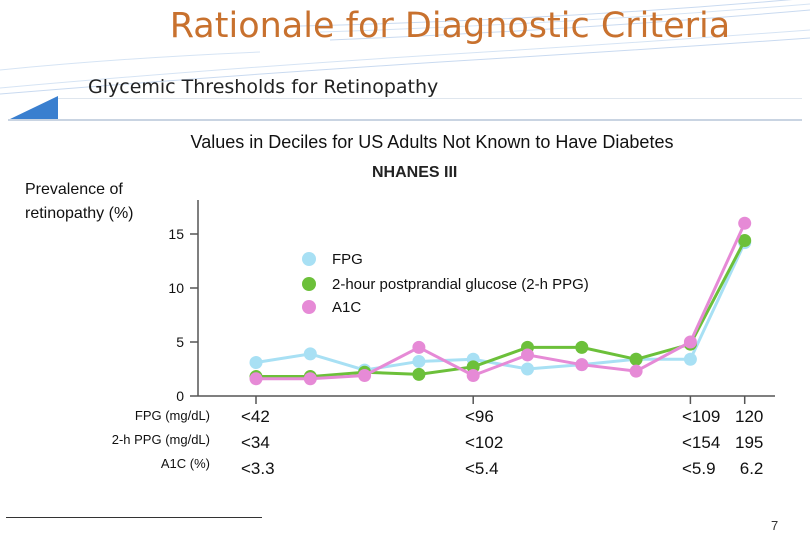  What do you see at coordinates (450, 26) in the screenshot?
I see `slide-title: Rationale for Diagnostic Criteria` at bounding box center [450, 26].